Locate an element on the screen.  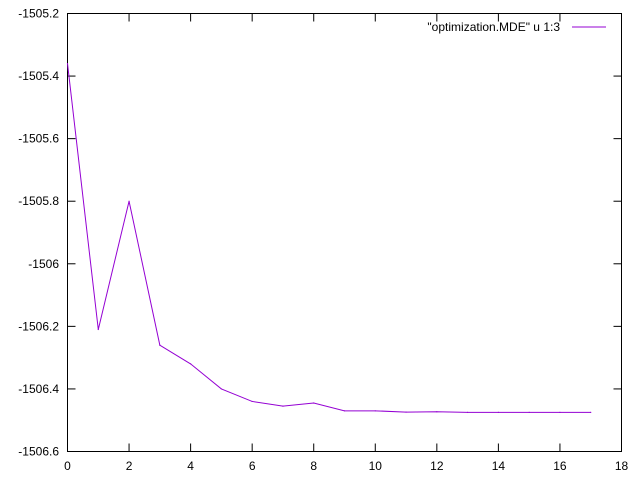
y-tick-label: -1505.6 is located at coordinates (38, 139).